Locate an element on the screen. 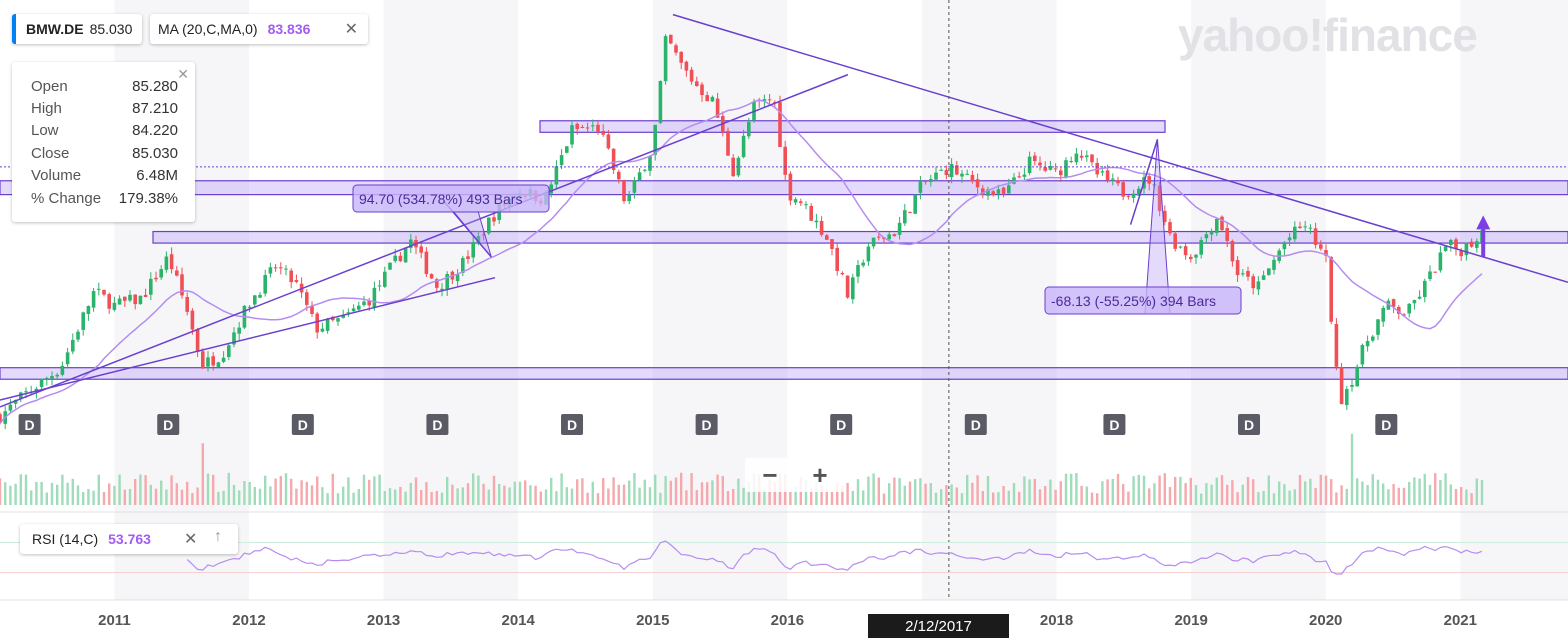 Image resolution: width=1568 pixels, height=640 pixels. rsi-value: 53.763 is located at coordinates (129, 539).